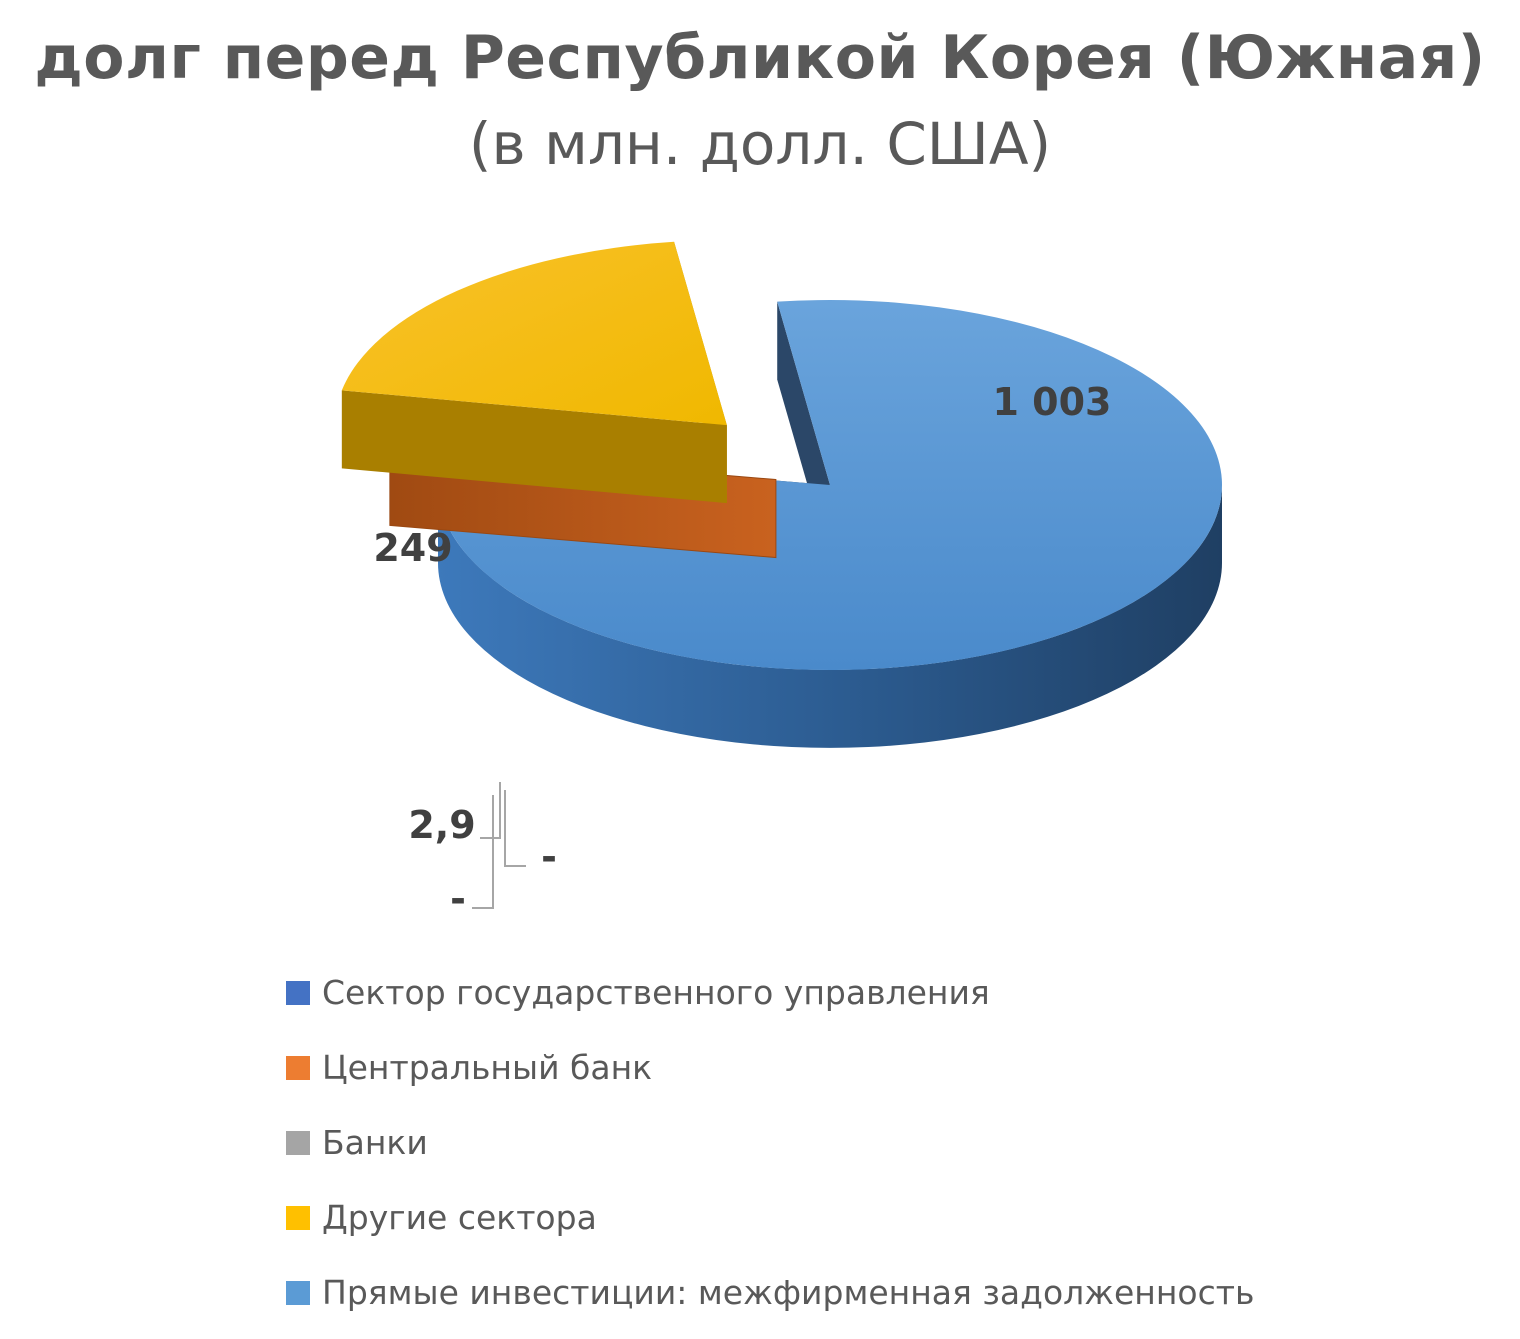 The height and width of the screenshot is (1339, 1520). Describe the element at coordinates (412, 548) in the screenshot. I see `data-label: 249` at that location.